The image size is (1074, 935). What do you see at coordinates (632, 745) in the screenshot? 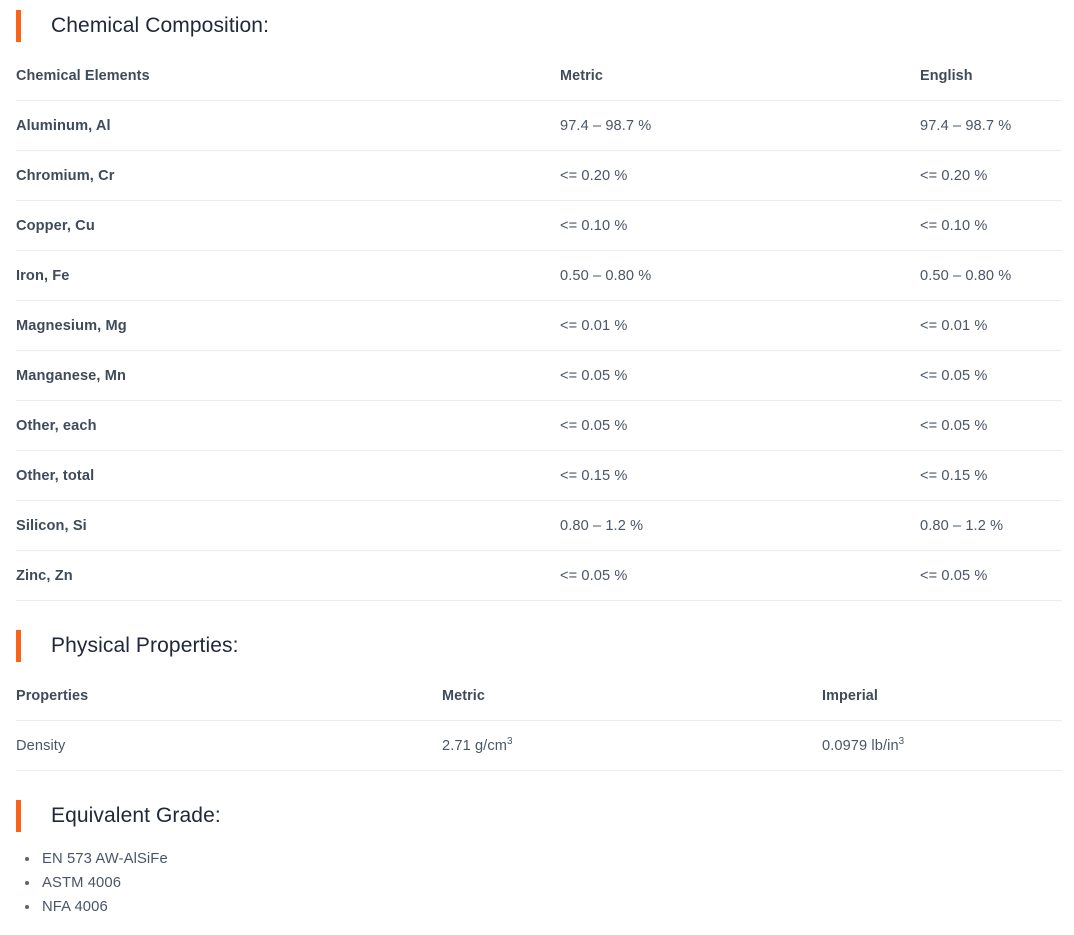
I see `cell-metric: 2.71 g/cm3` at bounding box center [632, 745].